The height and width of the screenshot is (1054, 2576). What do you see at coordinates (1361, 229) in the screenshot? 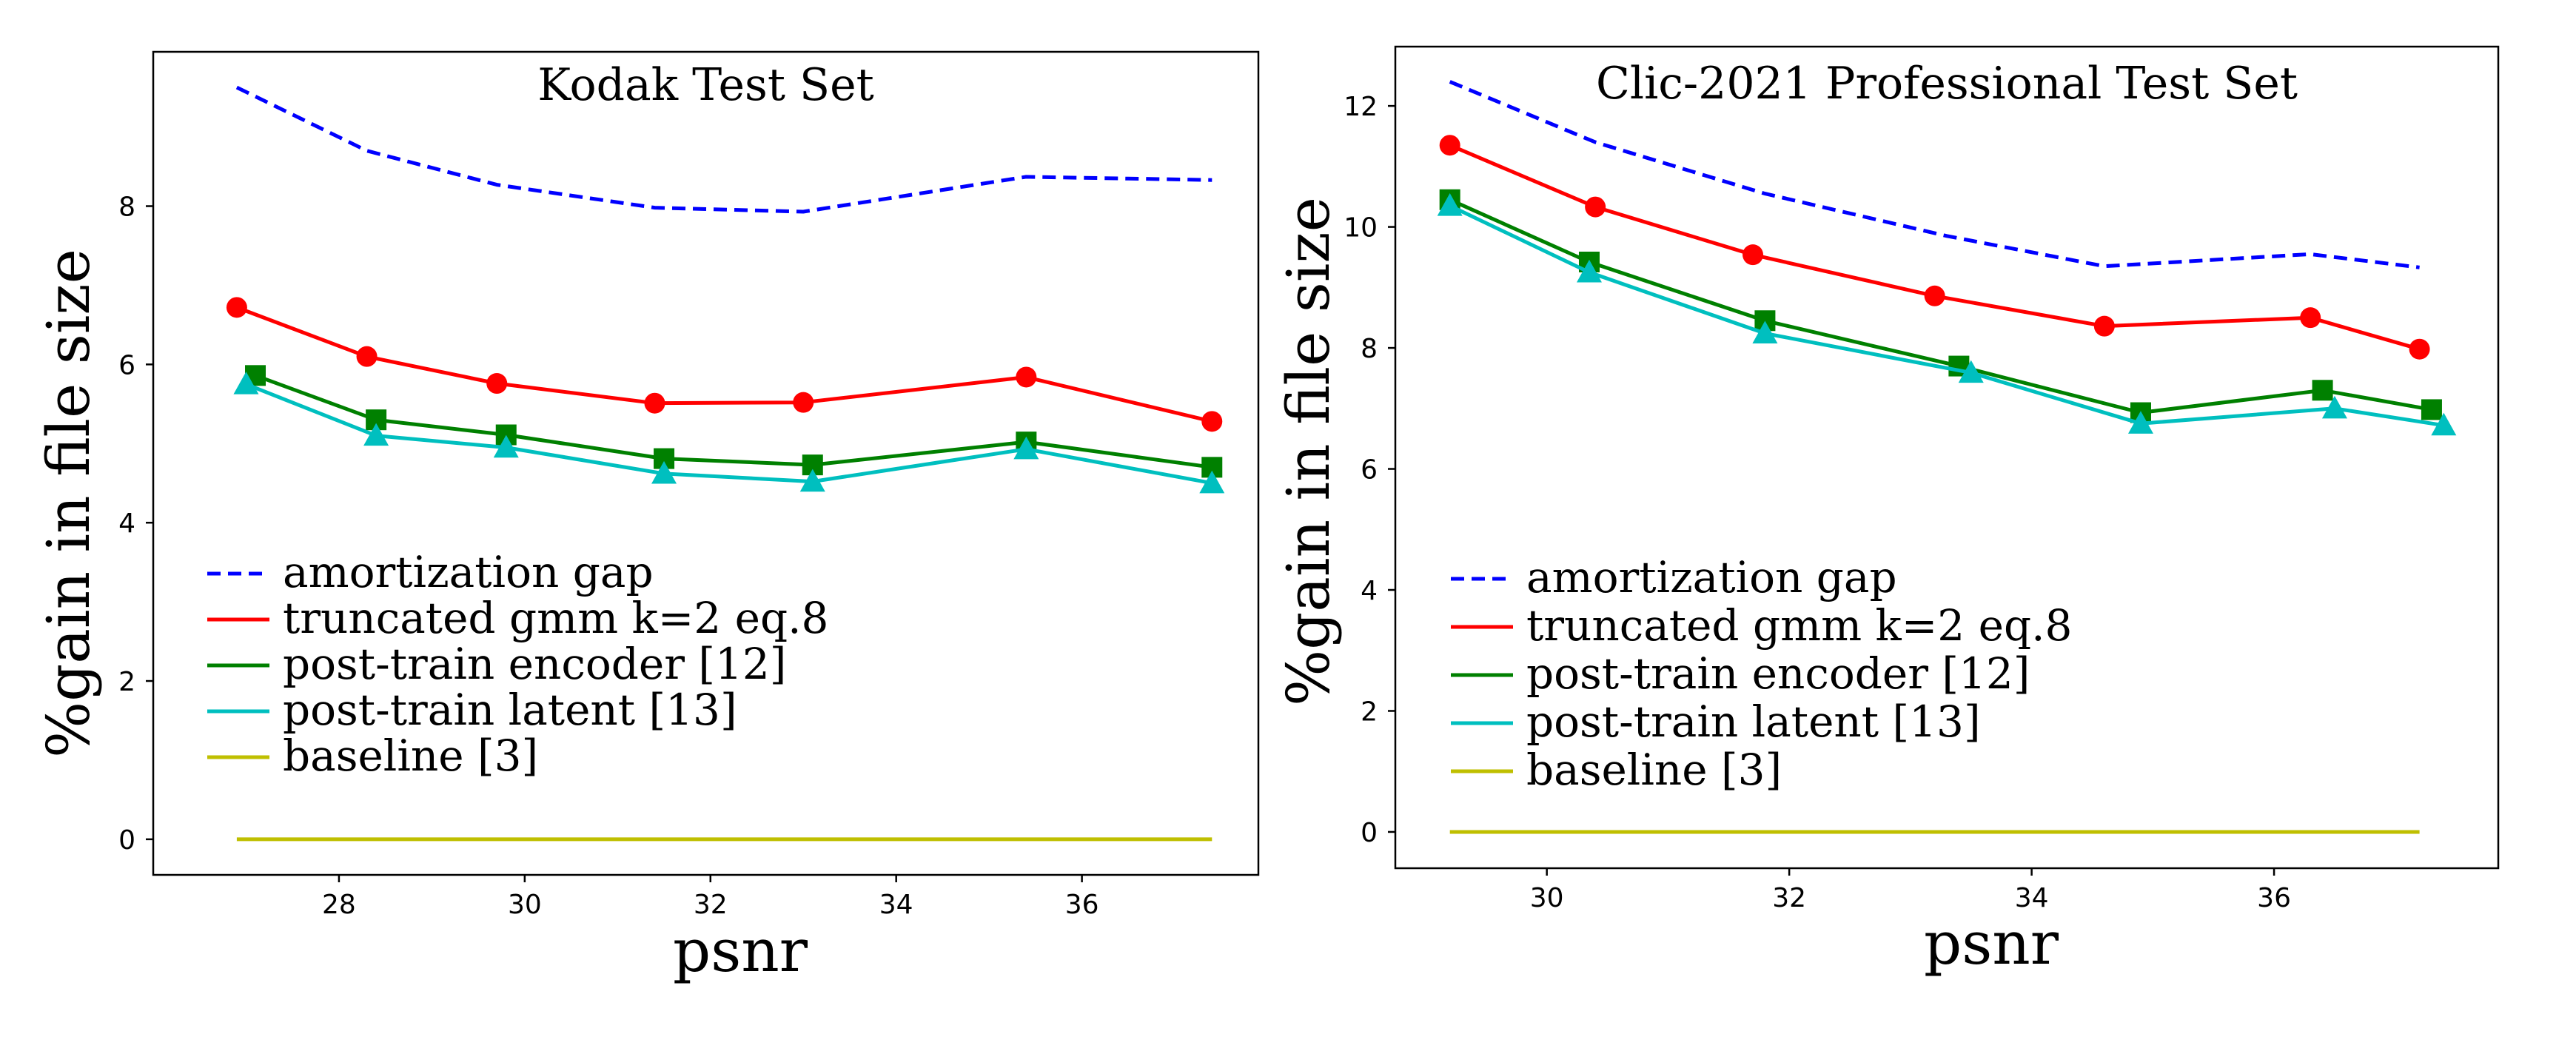
I see `y-tick-label: 10` at bounding box center [1361, 229].